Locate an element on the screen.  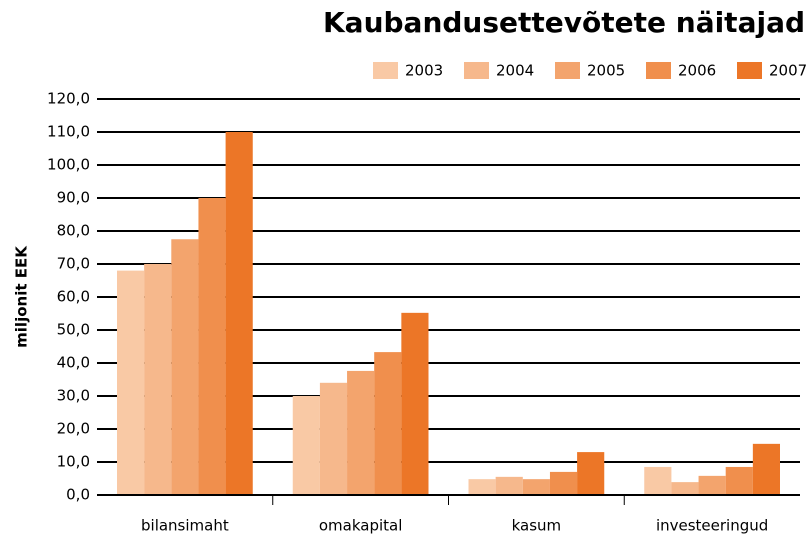
legend-label: 2003 is located at coordinates (424, 71).